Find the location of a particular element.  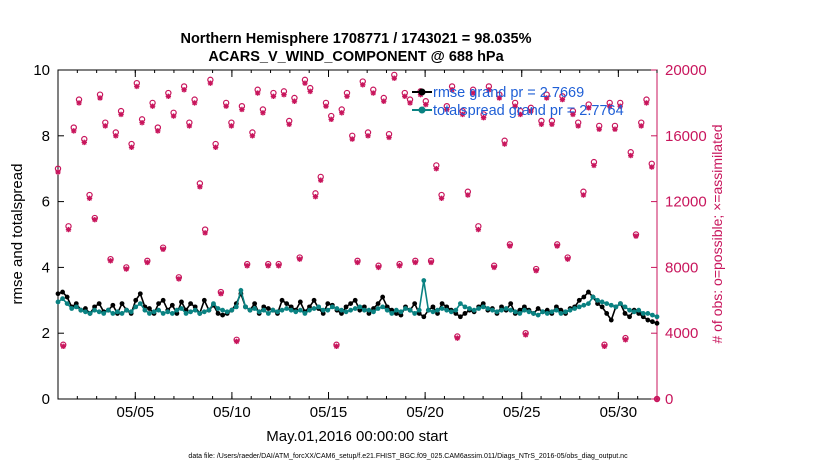

y-tick-label: 0 is located at coordinates (46, 399).